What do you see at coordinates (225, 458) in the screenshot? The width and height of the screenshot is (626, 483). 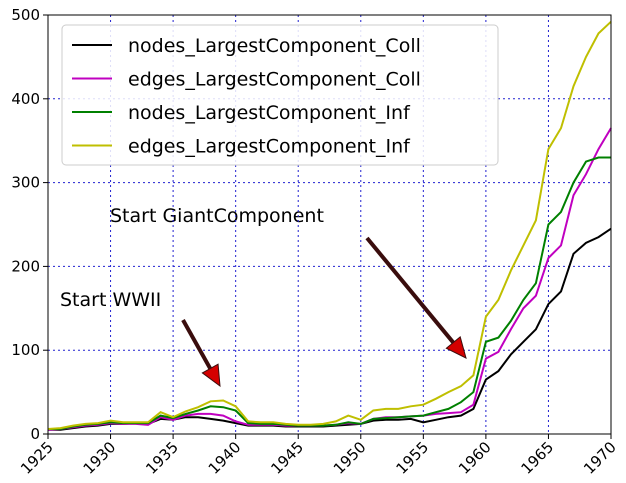 I see `x-tick-label: 1940` at bounding box center [225, 458].